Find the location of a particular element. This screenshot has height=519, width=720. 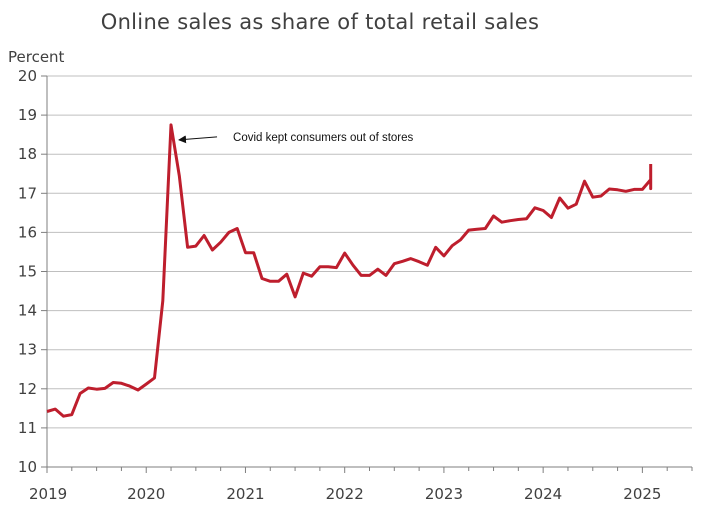

x-tick-label-2021: 2021 is located at coordinates (245, 494).